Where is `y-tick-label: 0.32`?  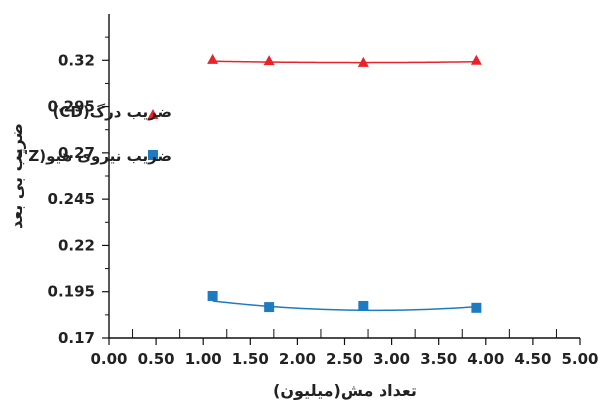
y-tick-label: 0.32 is located at coordinates (76, 60).